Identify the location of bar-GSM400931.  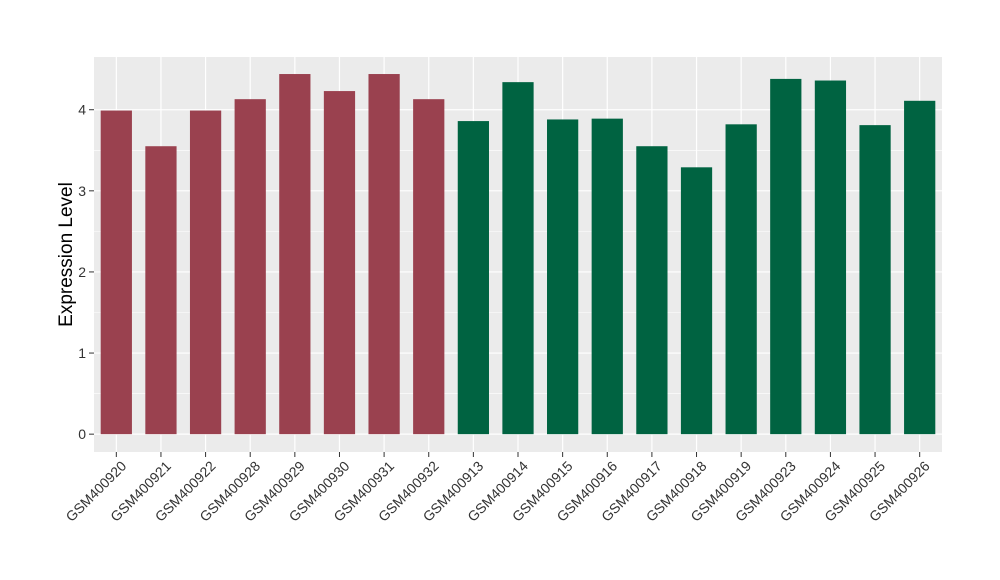
(384, 254).